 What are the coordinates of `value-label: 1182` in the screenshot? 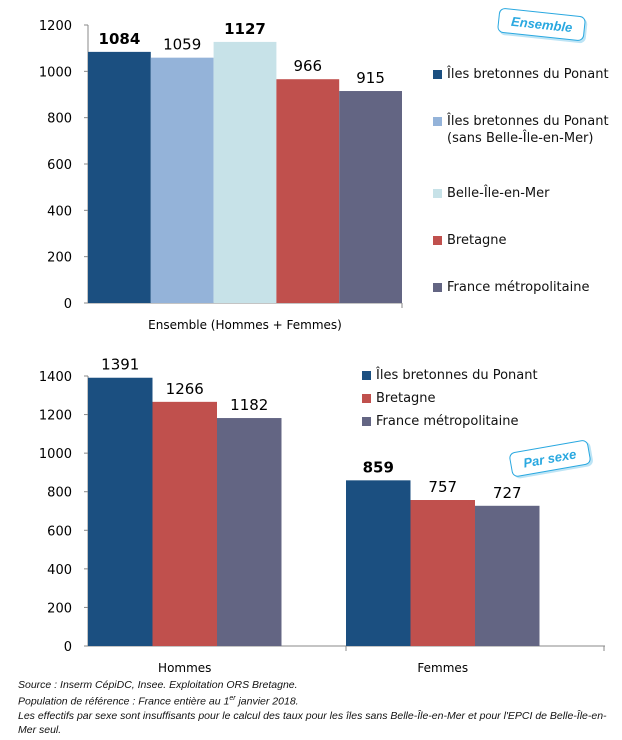 It's located at (249, 405).